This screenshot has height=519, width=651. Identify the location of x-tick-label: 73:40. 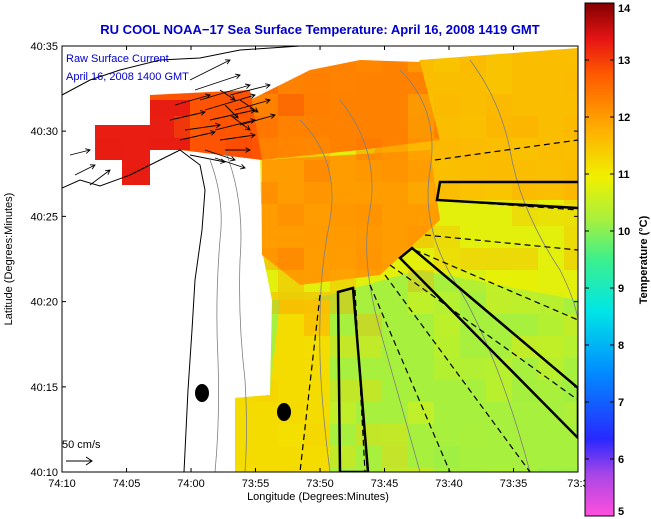
(449, 484).